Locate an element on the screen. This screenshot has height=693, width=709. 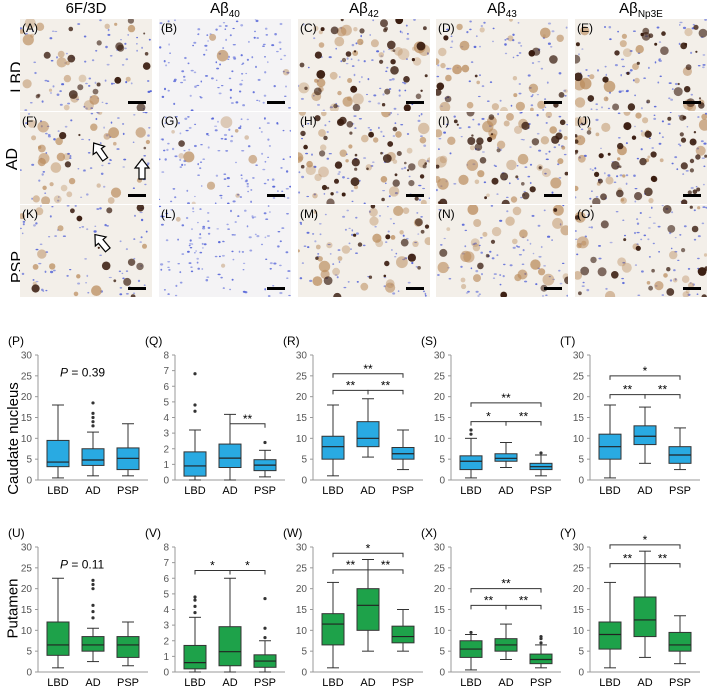
y-tick-label: 3 is located at coordinates (166, 434).